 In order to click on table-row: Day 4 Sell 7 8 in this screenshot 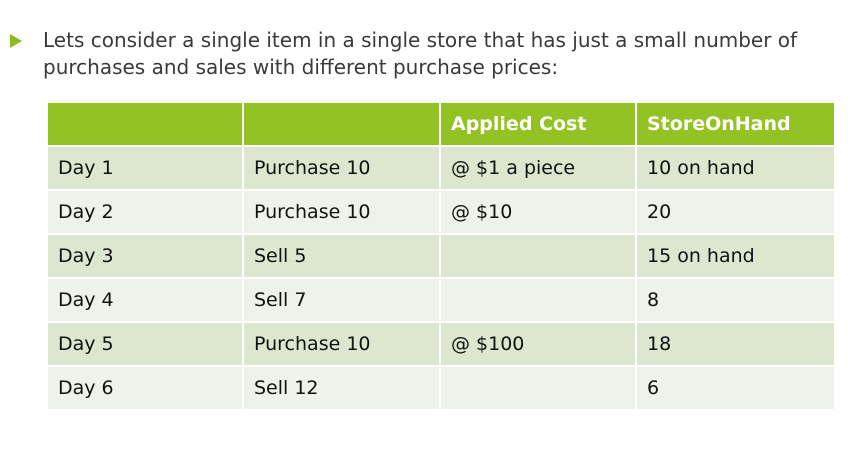, I will do `click(441, 300)`.